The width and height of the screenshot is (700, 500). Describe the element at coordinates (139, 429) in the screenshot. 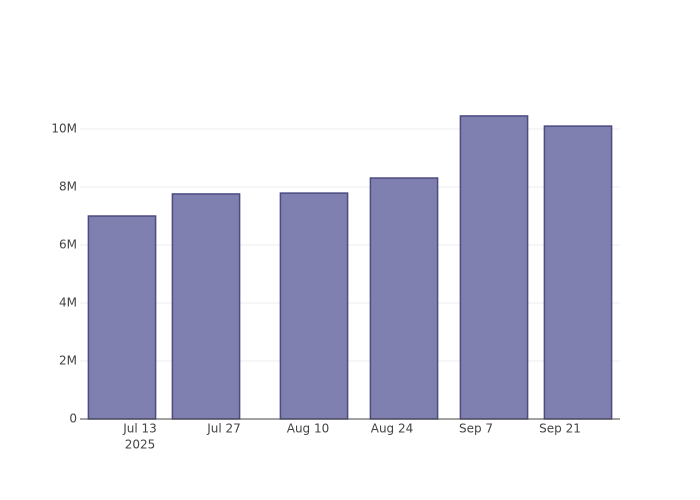

I see `x-tick-label: Jul 13` at that location.